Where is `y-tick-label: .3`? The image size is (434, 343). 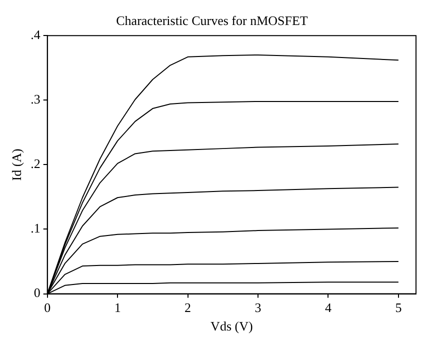 y-tick-label: .3 is located at coordinates (35, 99).